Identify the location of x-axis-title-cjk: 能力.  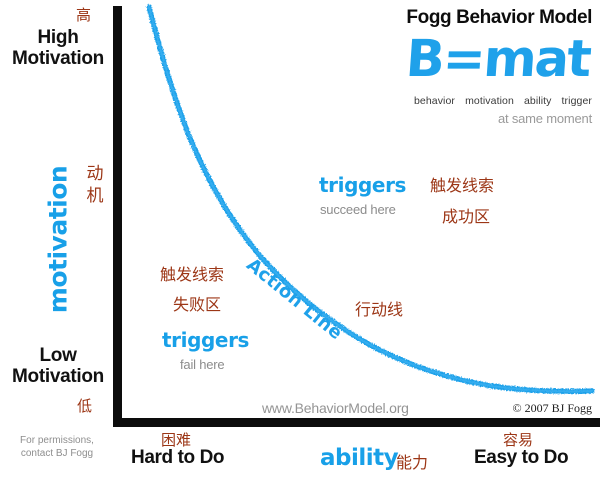
(412, 462).